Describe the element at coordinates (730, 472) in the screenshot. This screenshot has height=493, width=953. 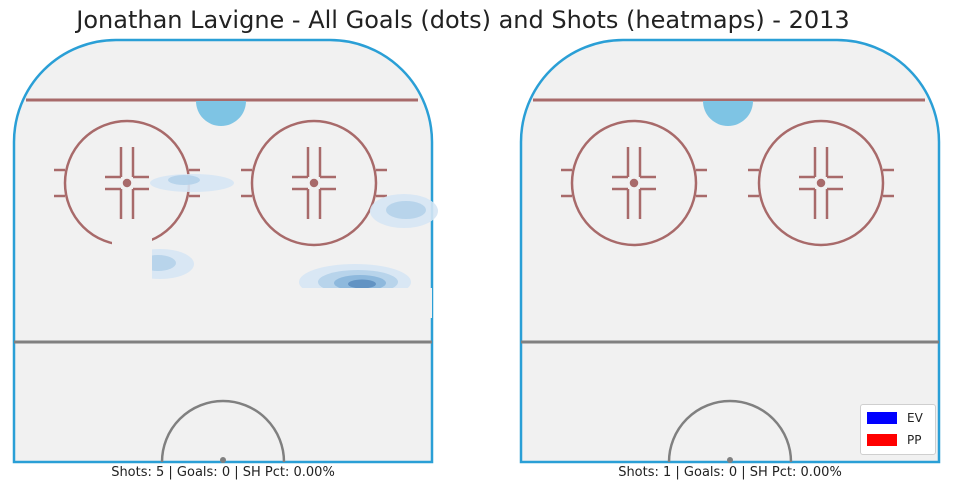
I see `panel-right-caption: Shots: 1 | Goals: 0 | SH Pct: 0.00%` at that location.